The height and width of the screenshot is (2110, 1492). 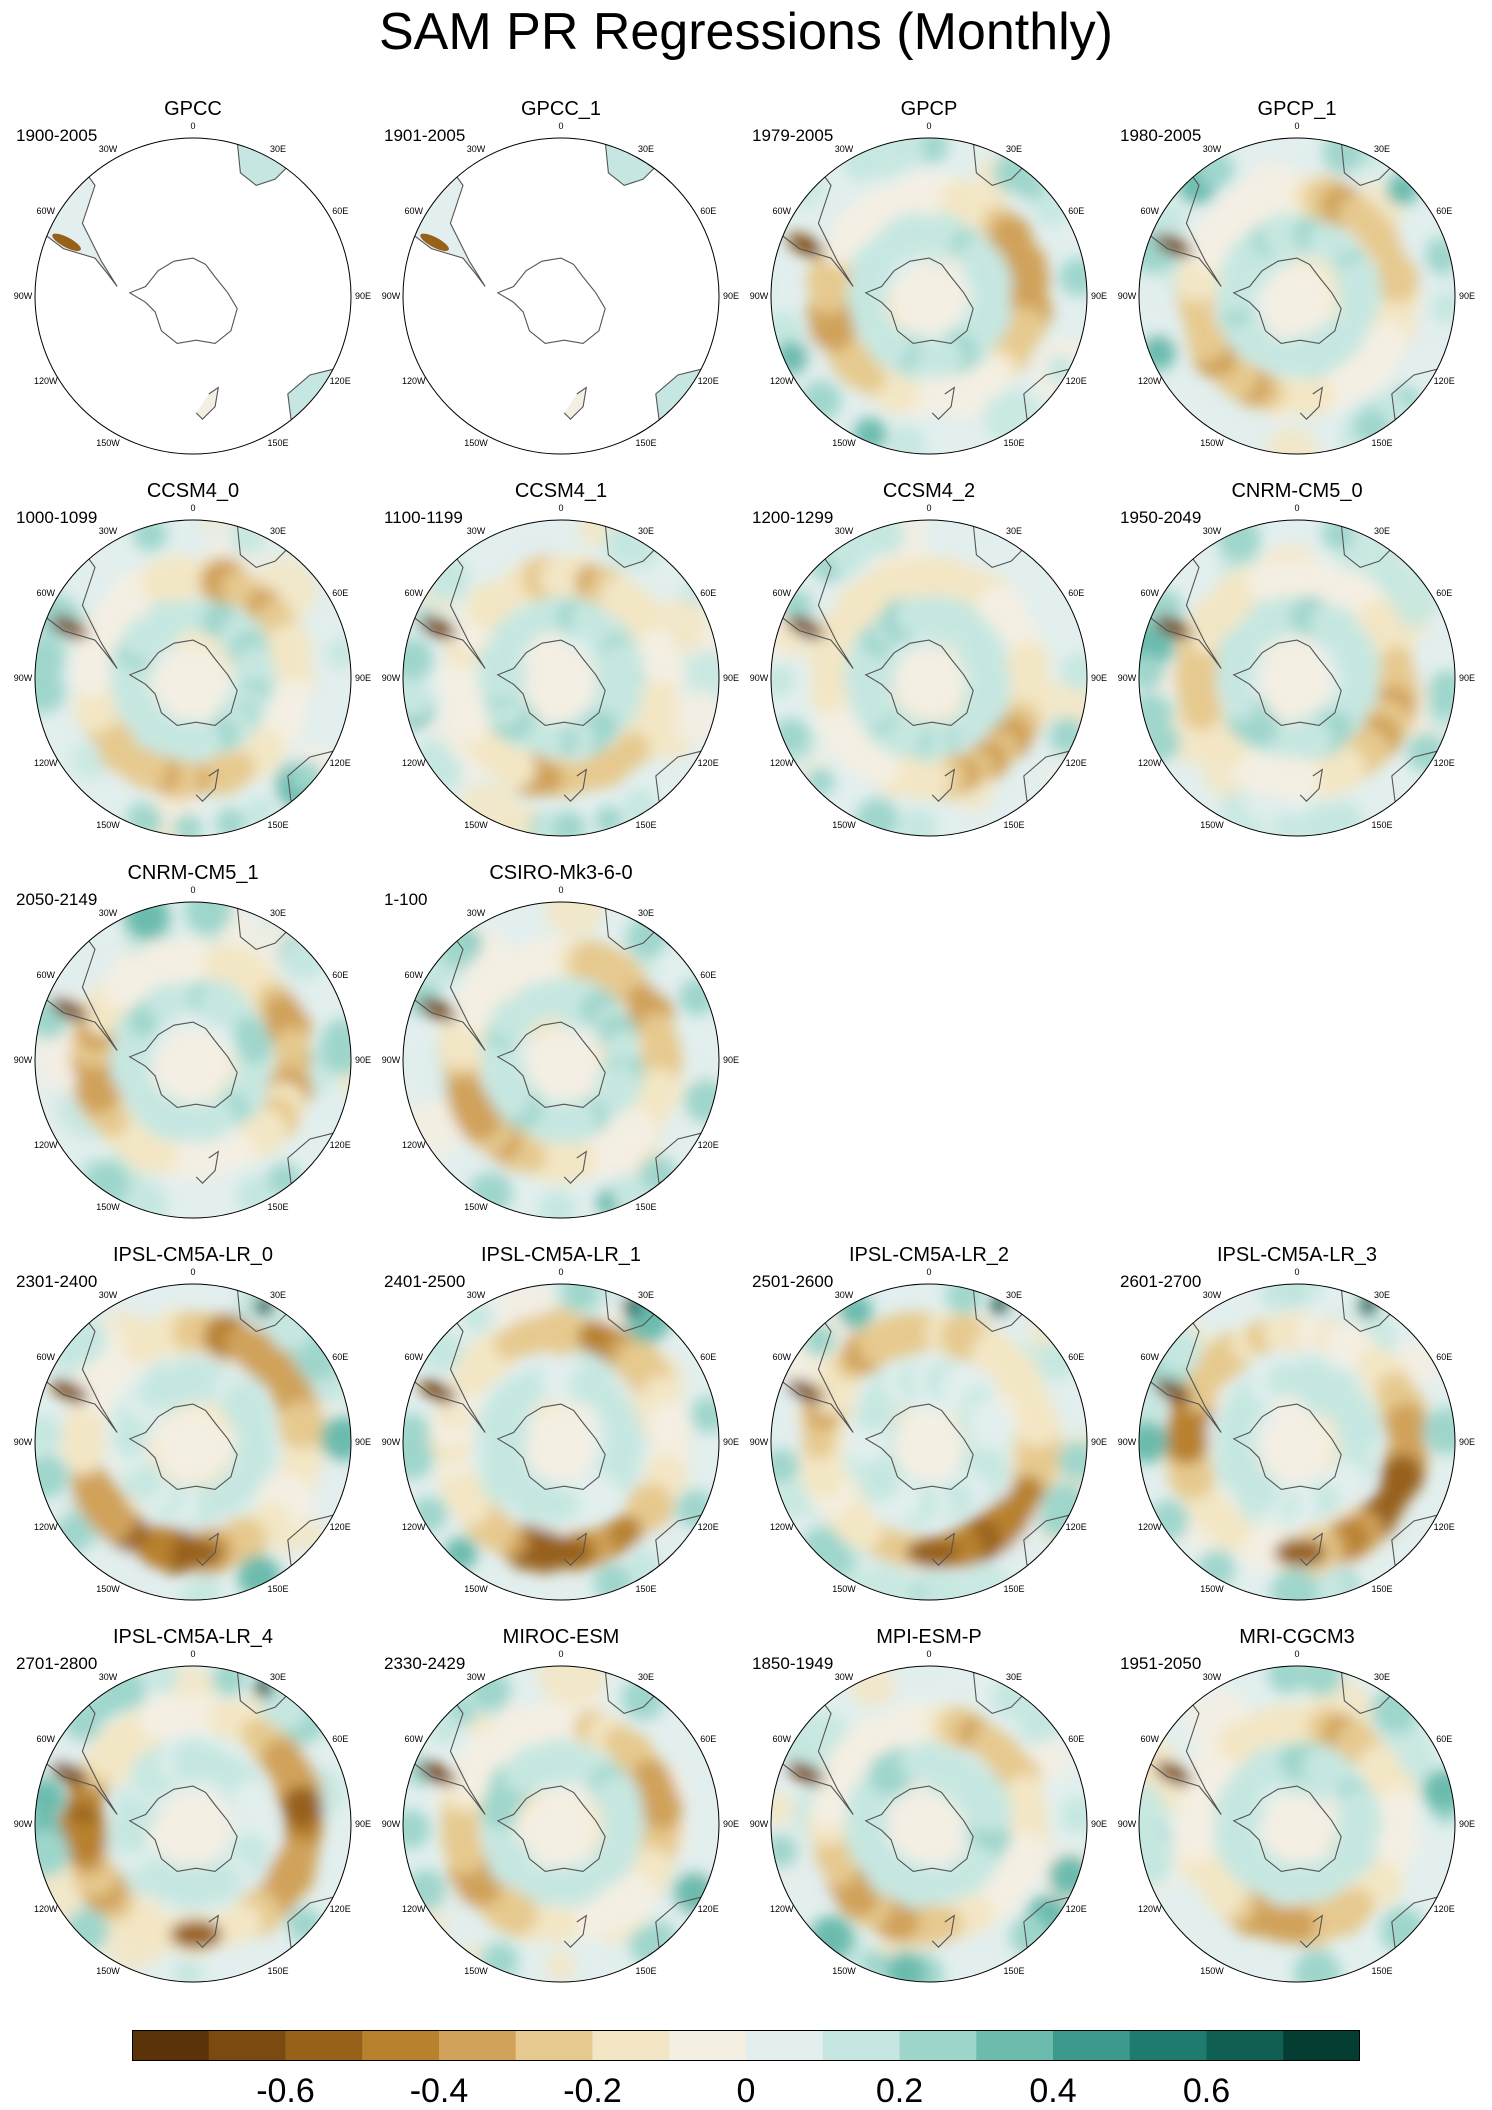 What do you see at coordinates (561, 109) in the screenshot?
I see `panel-title: GPCC_1` at bounding box center [561, 109].